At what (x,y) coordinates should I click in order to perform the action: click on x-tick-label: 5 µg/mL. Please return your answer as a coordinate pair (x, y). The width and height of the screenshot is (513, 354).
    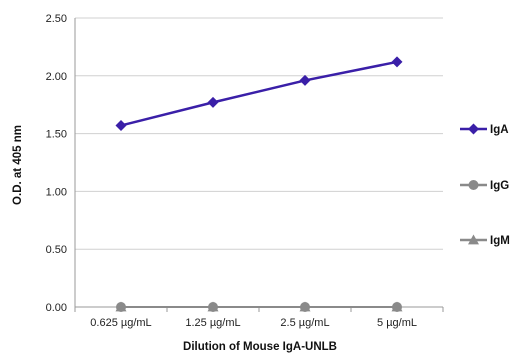
    Looking at the image, I should click on (397, 323).